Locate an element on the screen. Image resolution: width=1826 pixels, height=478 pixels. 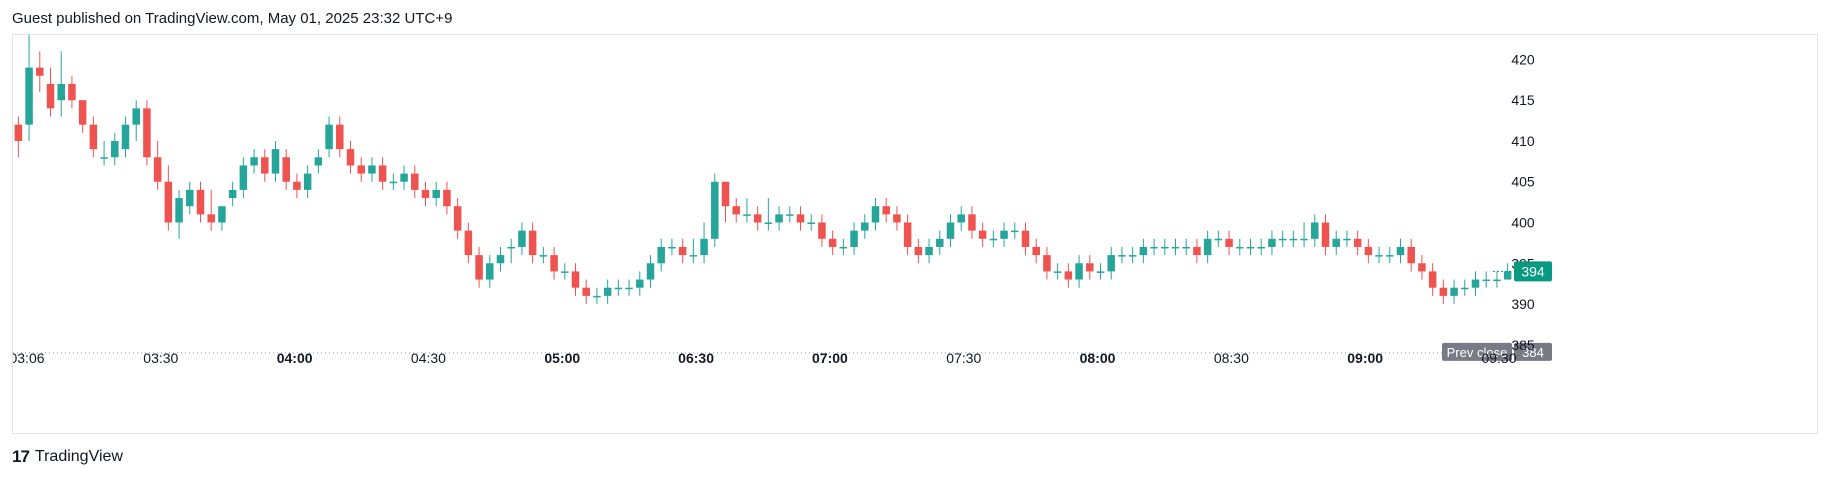
x-tick-label: 09:30 is located at coordinates (1498, 358).